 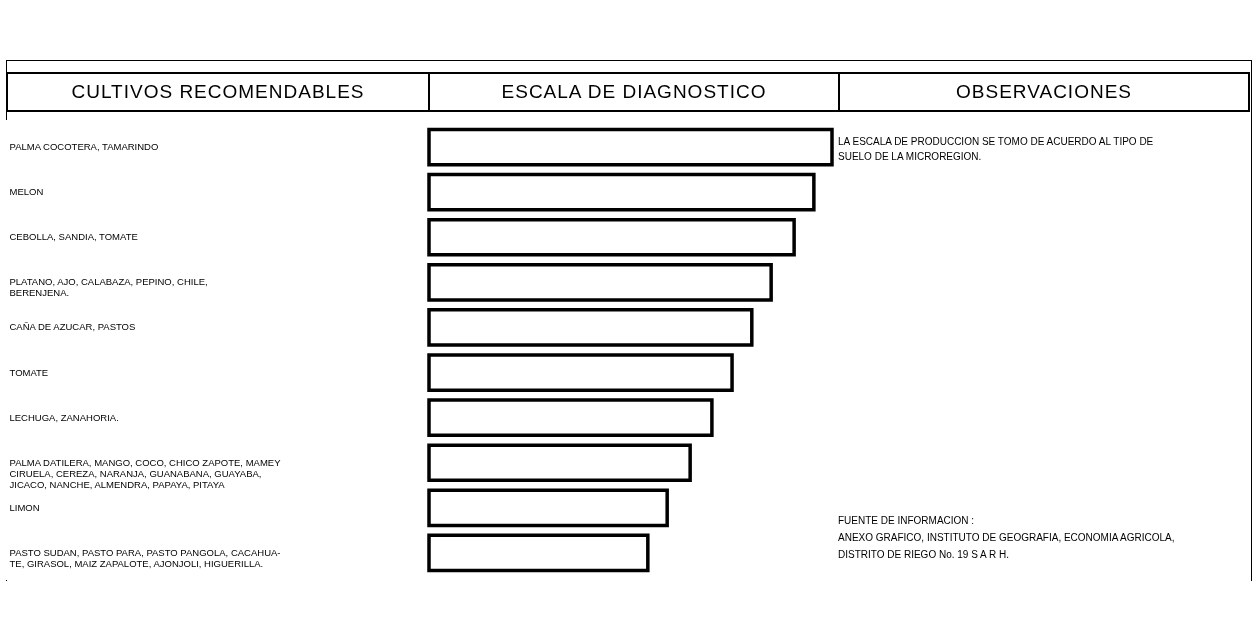 I want to click on y-tick-label: LECHUGA, ZANAHORIA., so click(x=64, y=417).